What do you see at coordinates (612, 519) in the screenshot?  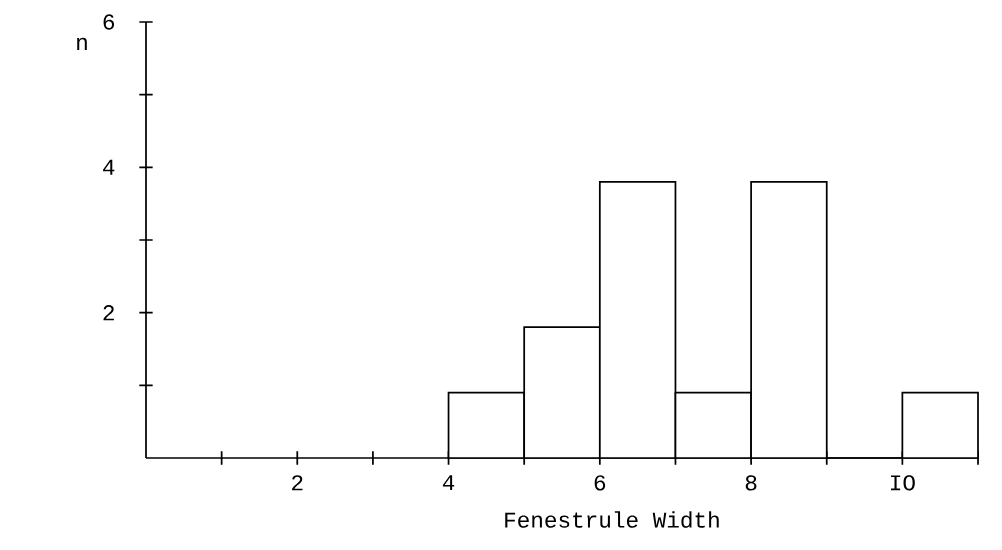 I see `x-axis-title: Fenestrule Width` at bounding box center [612, 519].